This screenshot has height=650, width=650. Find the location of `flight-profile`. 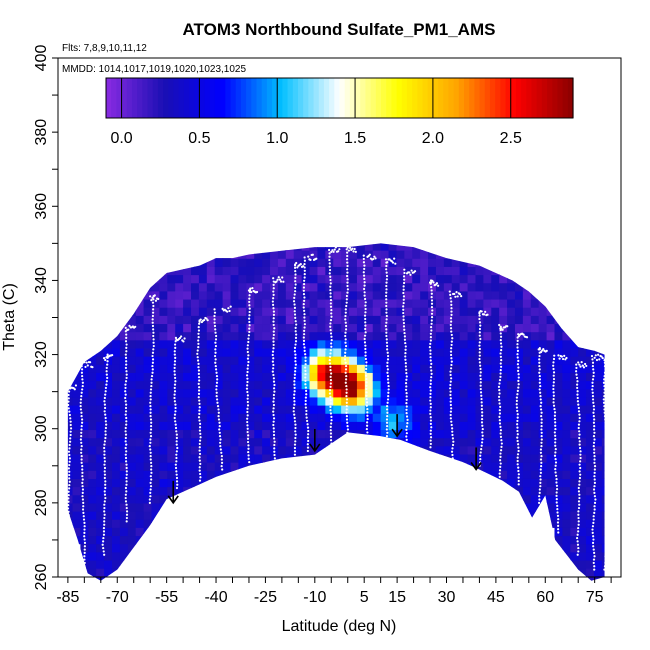

flight-profile is located at coordinates (390, 347).